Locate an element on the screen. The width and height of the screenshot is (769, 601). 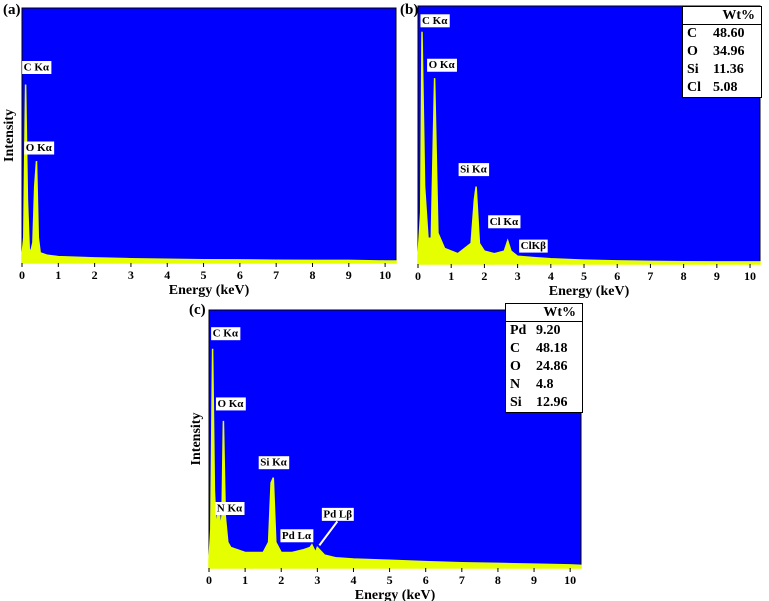
svg-text: ClKβ is located at coordinates (534, 246).